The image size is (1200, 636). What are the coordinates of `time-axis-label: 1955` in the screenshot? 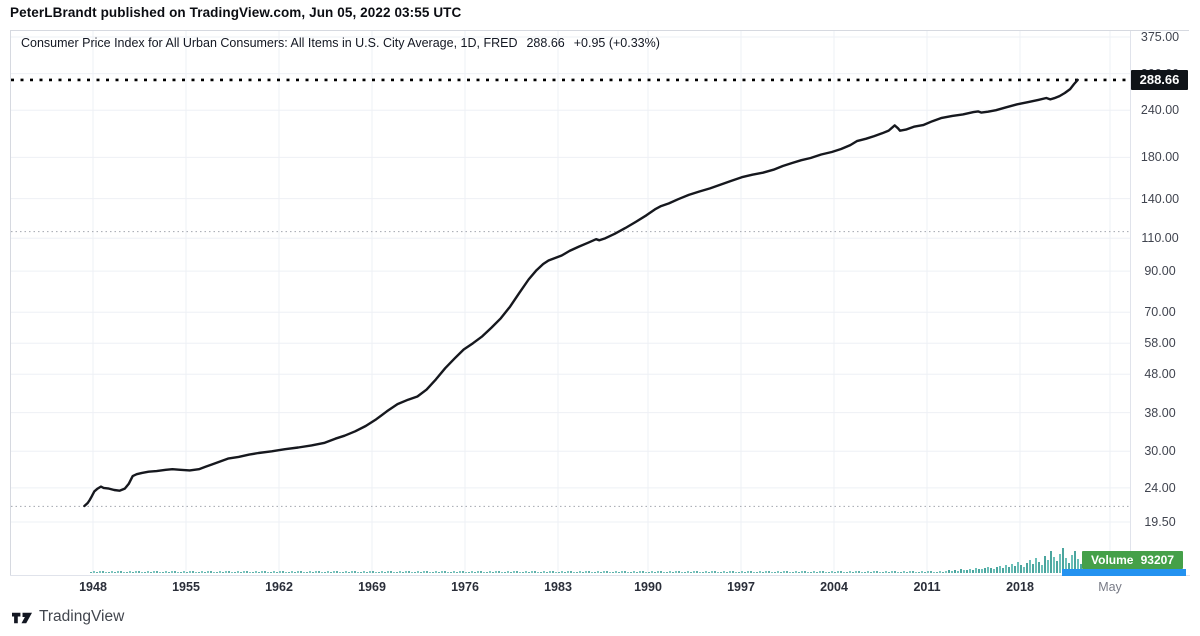 It's located at (186, 587).